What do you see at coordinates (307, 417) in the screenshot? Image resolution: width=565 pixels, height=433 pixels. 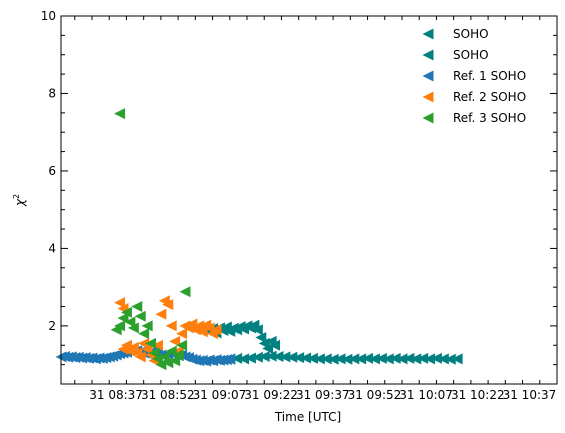 I see `x-axis-label: Time [UTC]` at bounding box center [307, 417].